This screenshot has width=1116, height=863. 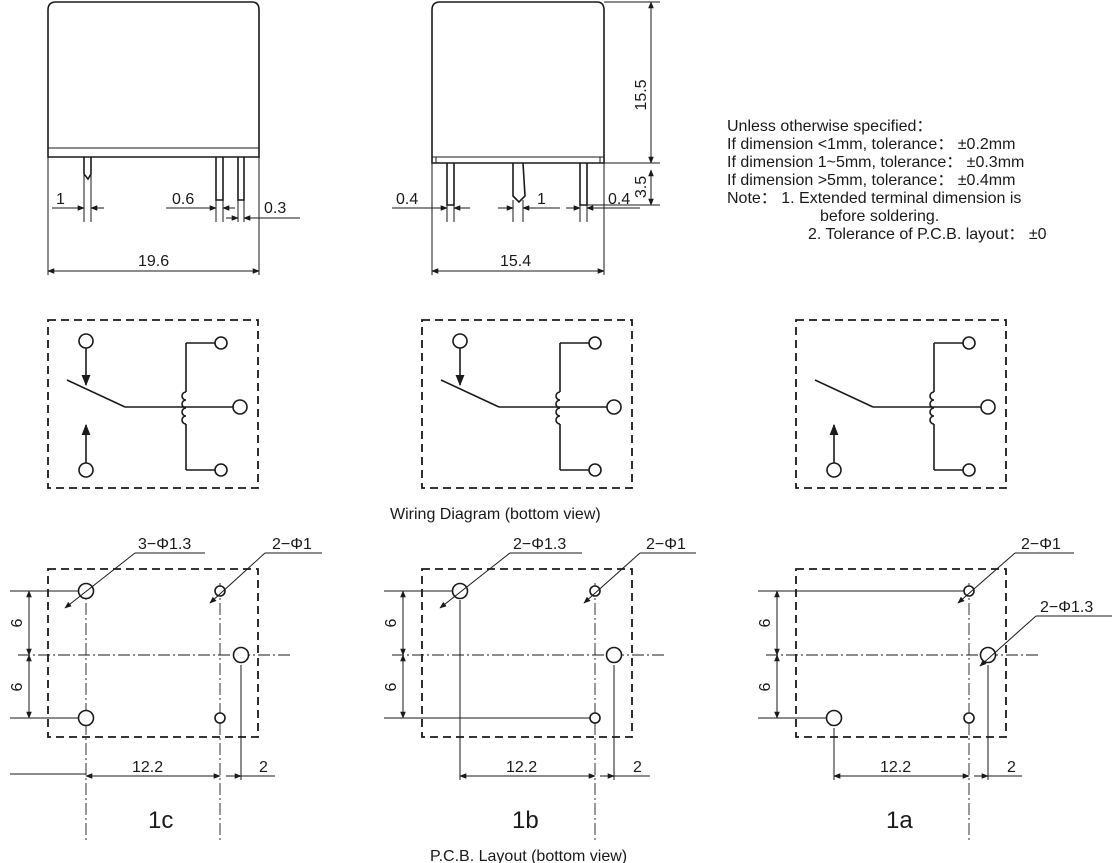 What do you see at coordinates (619, 199) in the screenshot?
I see `dim-offset-right: 0.4` at bounding box center [619, 199].